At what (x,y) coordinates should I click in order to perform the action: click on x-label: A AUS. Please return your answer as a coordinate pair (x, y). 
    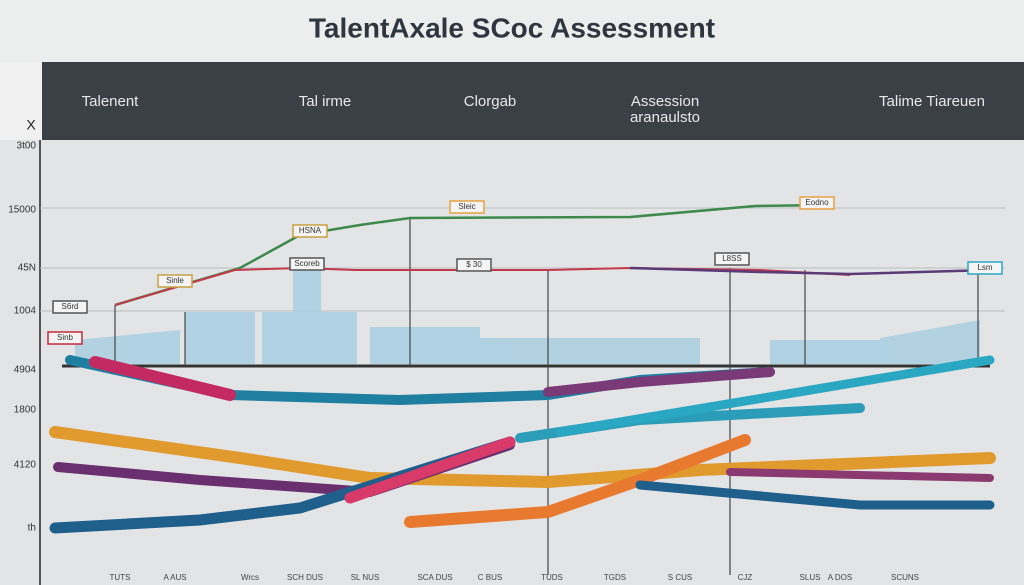
    Looking at the image, I should click on (174, 577).